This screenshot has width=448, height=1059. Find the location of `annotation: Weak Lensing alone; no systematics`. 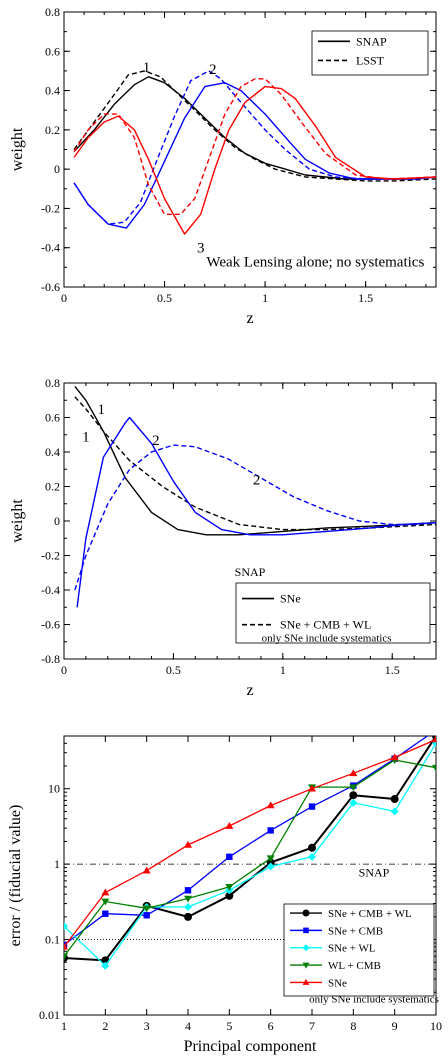

annotation: Weak Lensing alone; no systematics is located at coordinates (315, 262).